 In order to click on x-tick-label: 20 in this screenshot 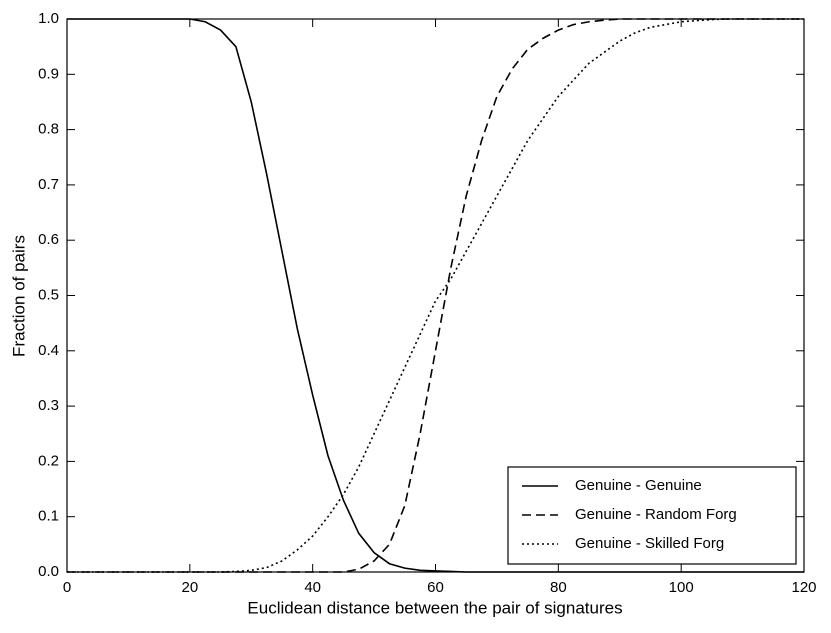, I will do `click(189, 587)`.